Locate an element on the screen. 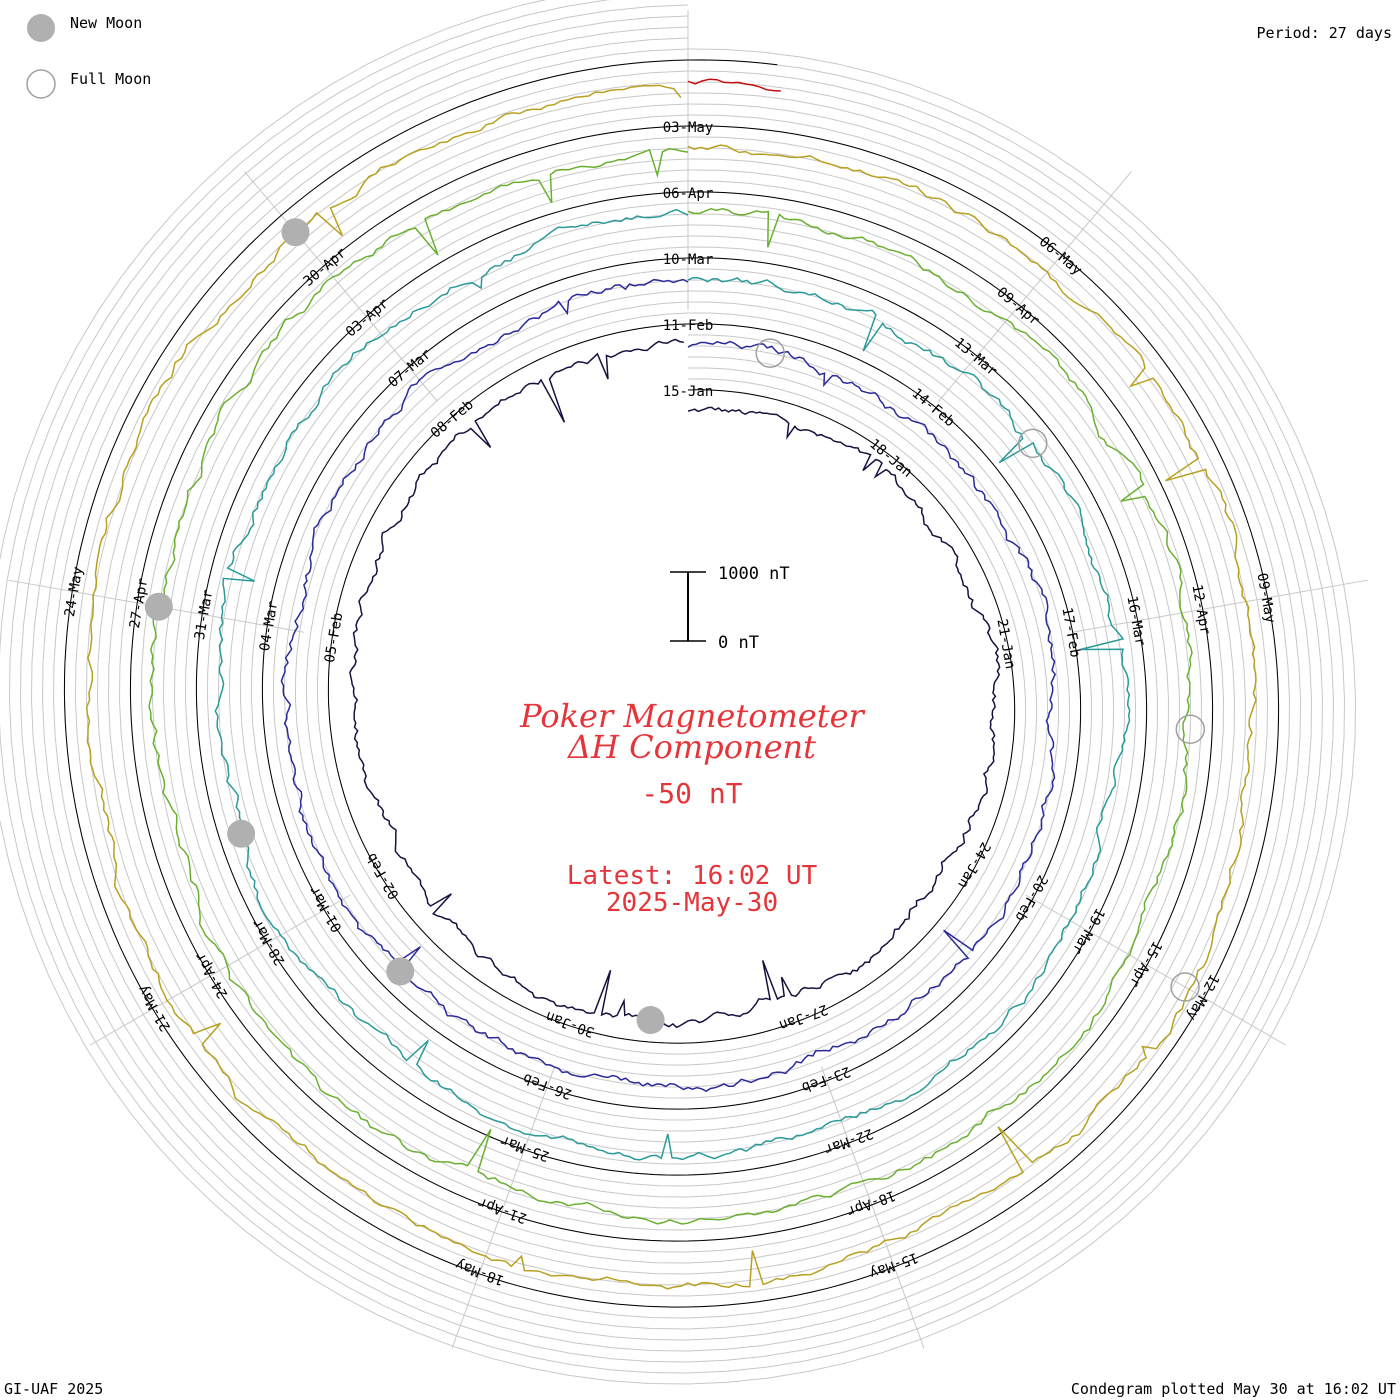  date-label: 11-Feb is located at coordinates (688, 326).